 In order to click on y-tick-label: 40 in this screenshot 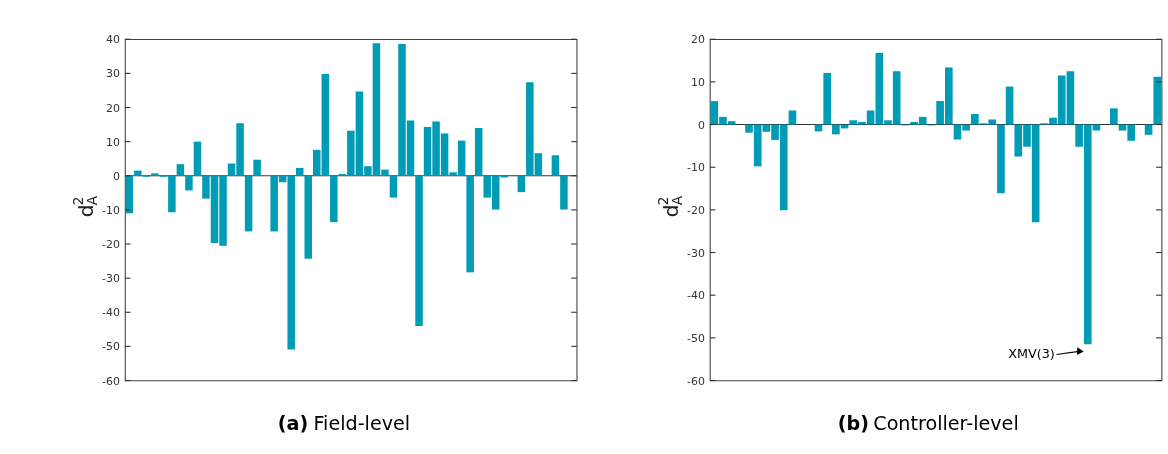, I will do `click(113, 40)`.